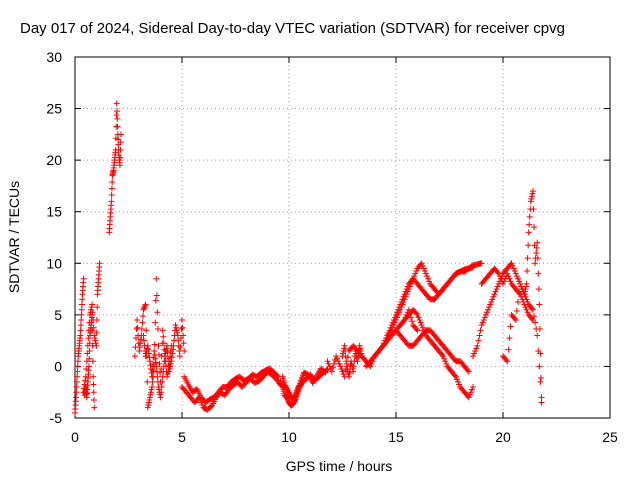 The image size is (640, 480). Describe the element at coordinates (54, 109) in the screenshot. I see `y-tick-label: 25` at that location.